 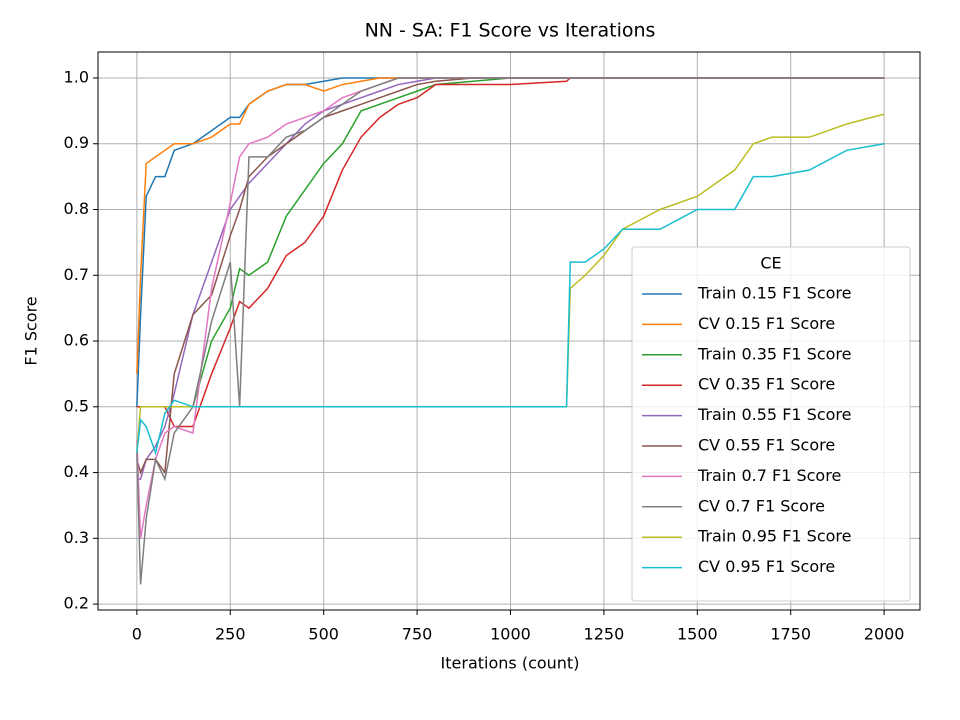 I want to click on legend-label: CV 0.15 F1 Score, so click(x=766, y=323).